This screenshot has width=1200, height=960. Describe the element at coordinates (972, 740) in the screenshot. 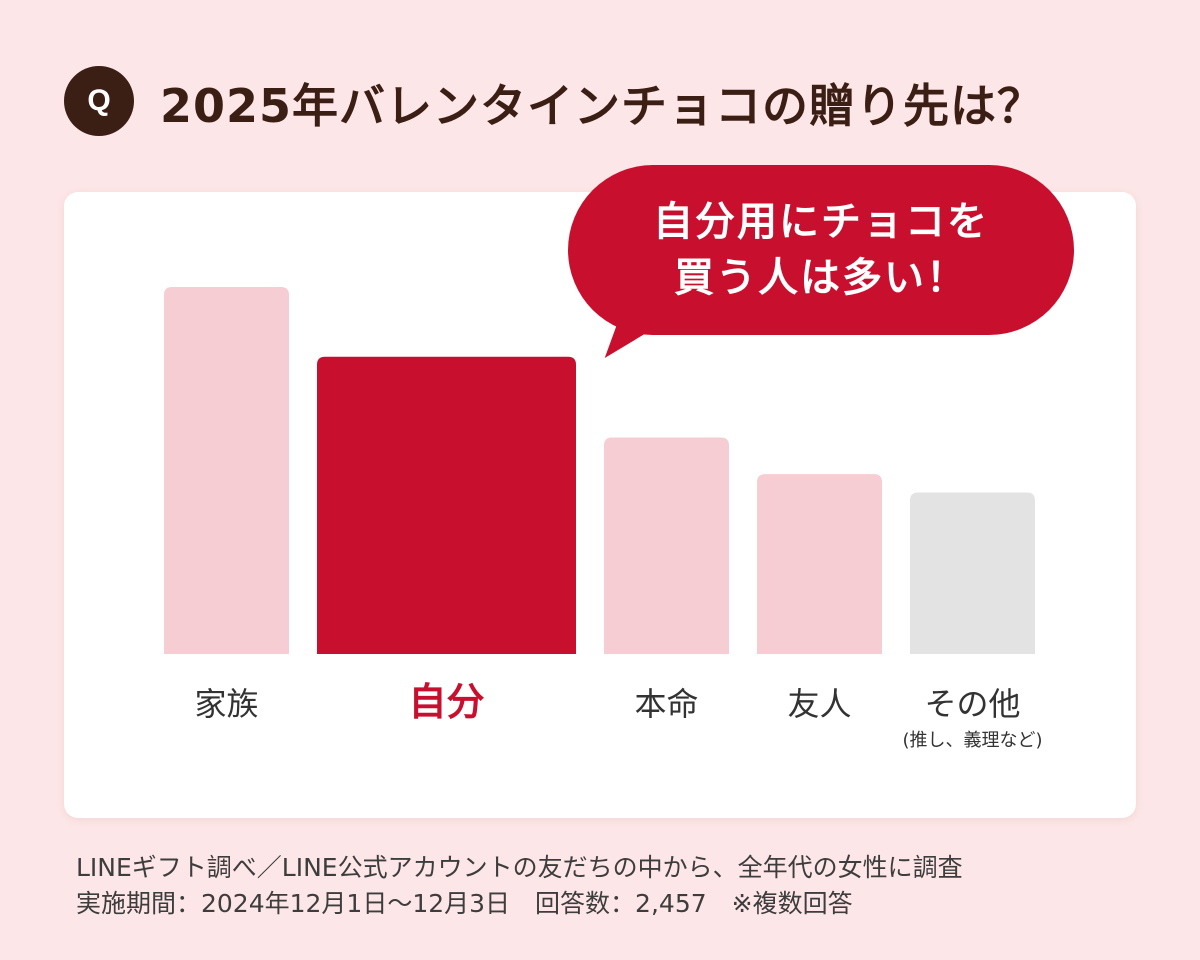

I see `category-note-4: (推し、義理など)` at that location.